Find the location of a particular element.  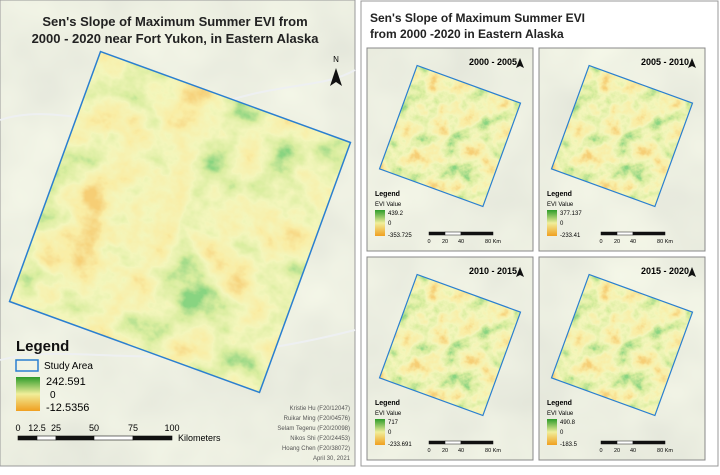

legend-min: -353.725 is located at coordinates (400, 236).